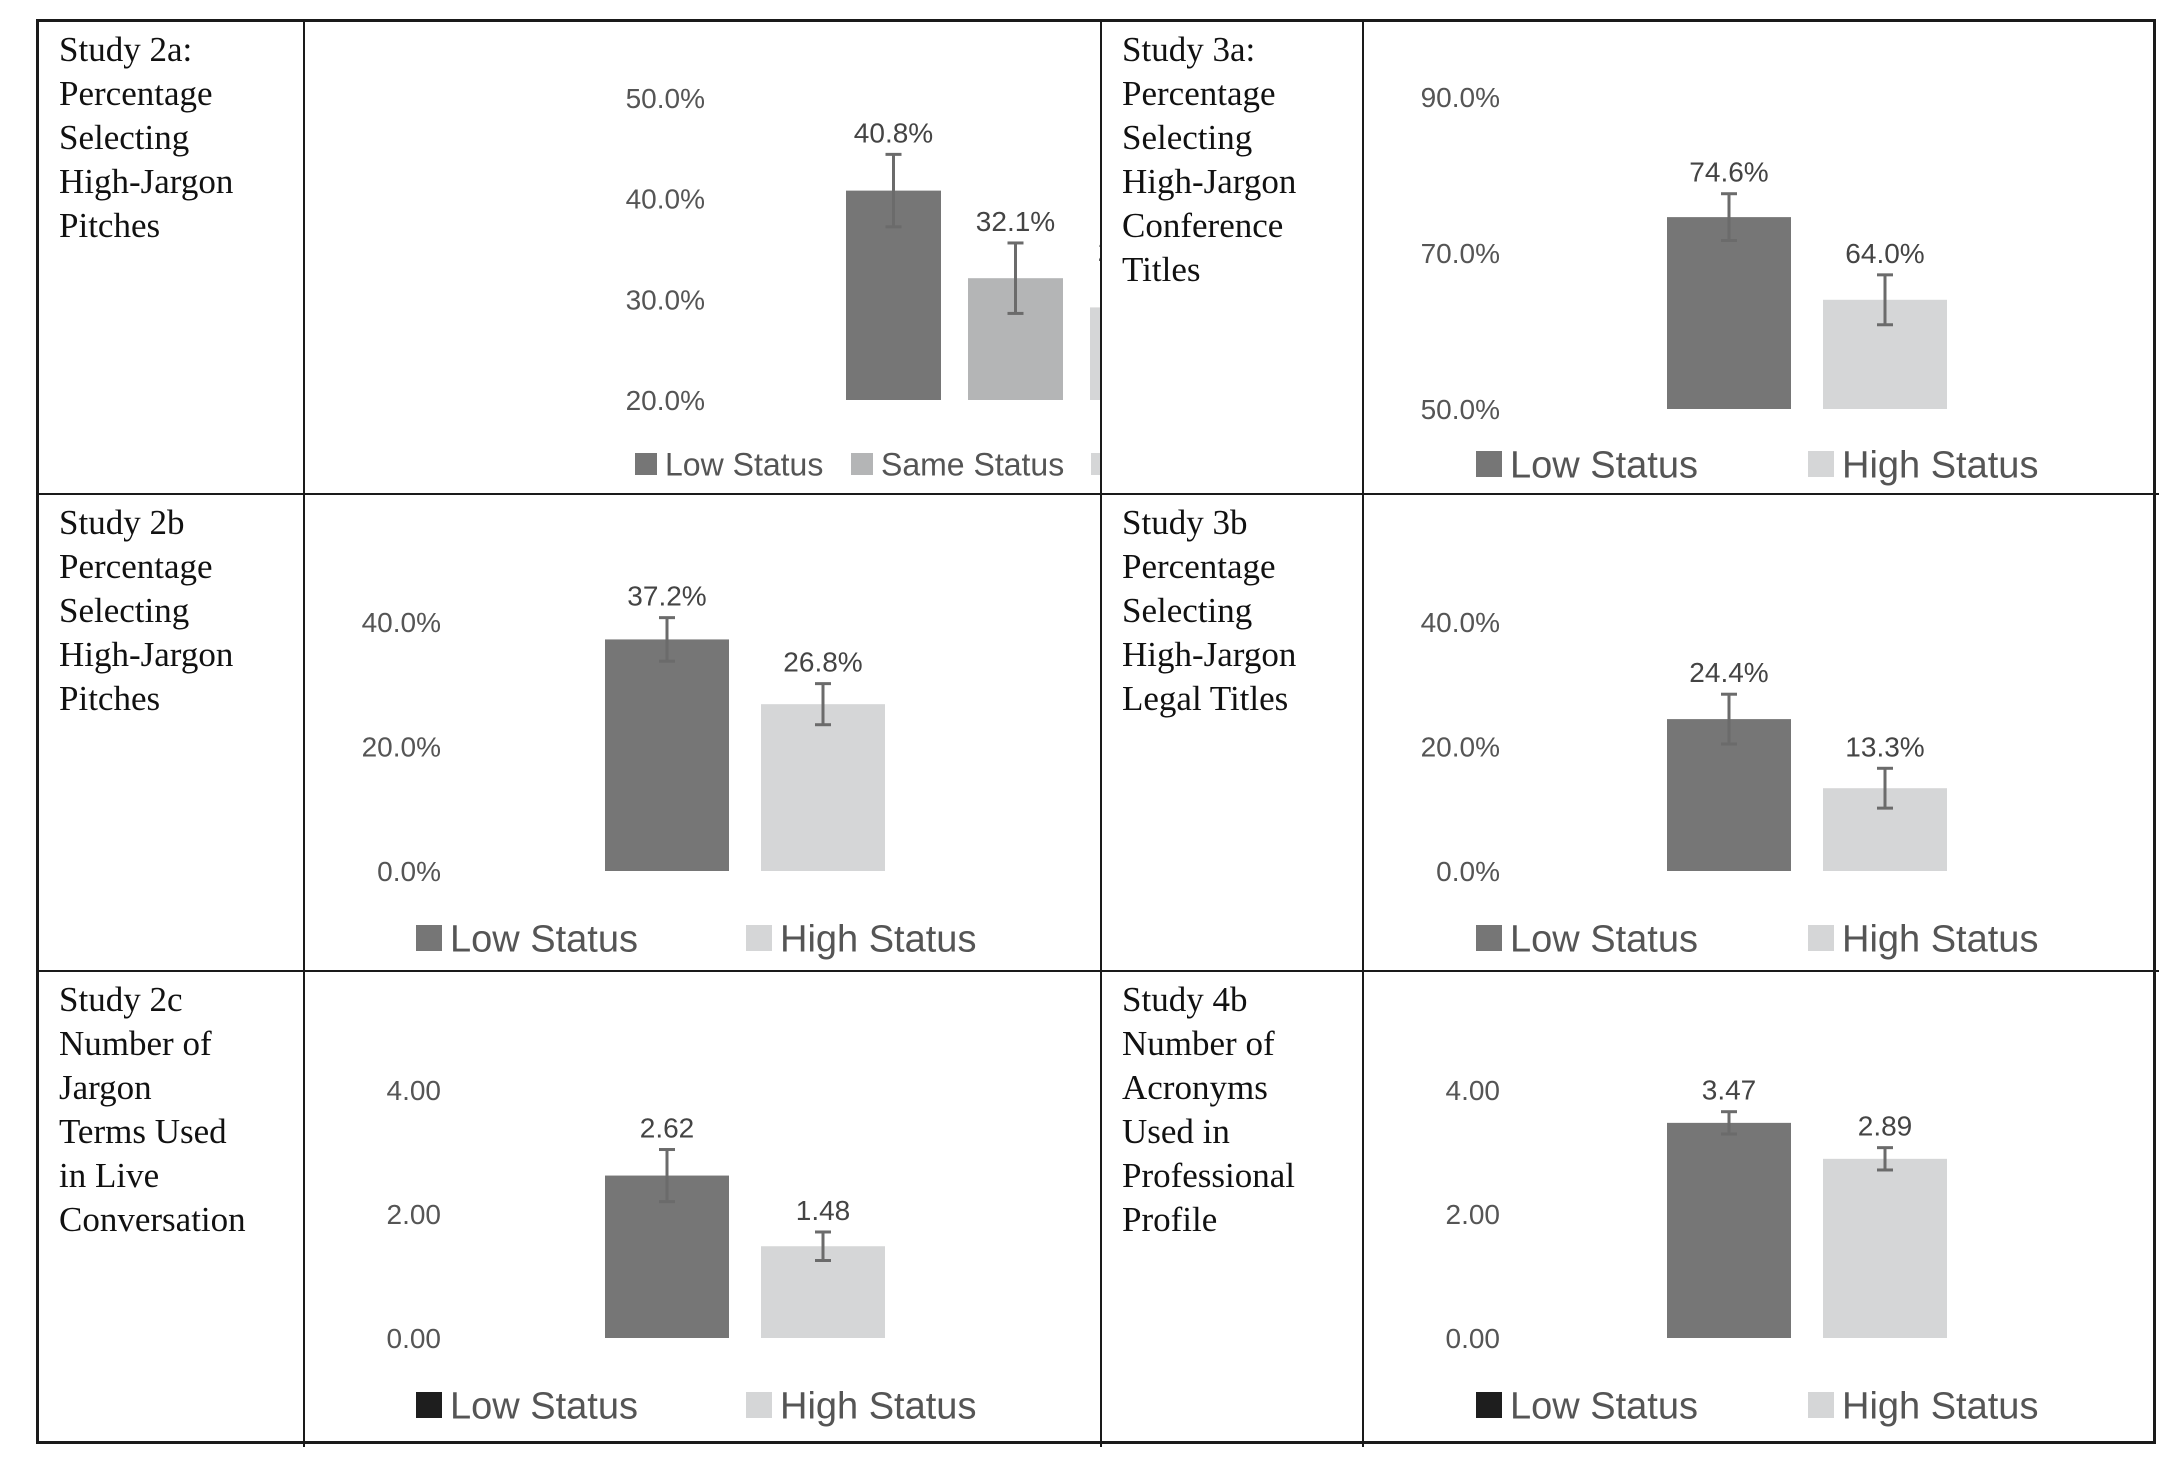  I want to click on value-label-high-status: 29.2%, so click(1099, 251).